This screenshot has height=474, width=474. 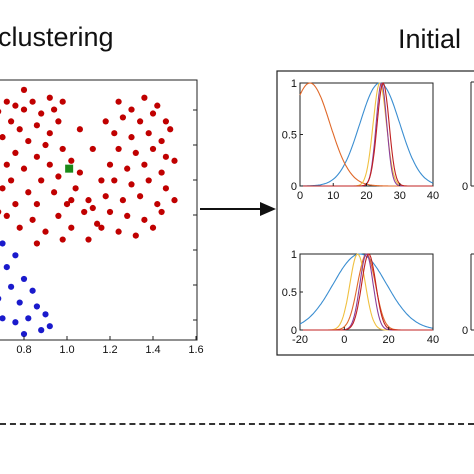 I want to click on clustering-title: clustering, so click(x=57, y=37).